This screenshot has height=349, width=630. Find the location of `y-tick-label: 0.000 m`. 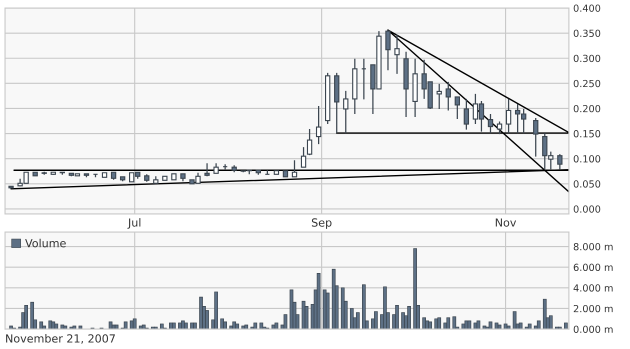

y-tick-label: 0.000 m is located at coordinates (593, 329).